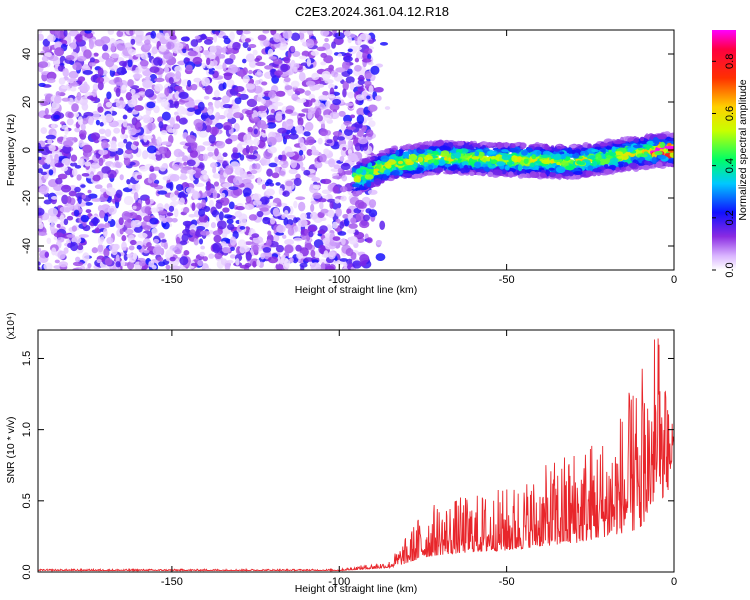  I want to click on y-tick-label: 0.5, so click(27, 500).